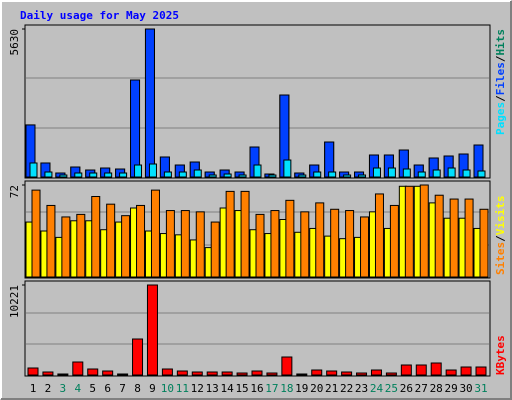 This screenshot has height=400, width=512. What do you see at coordinates (212, 388) in the screenshot?
I see `x-tick-label: 13` at bounding box center [212, 388].